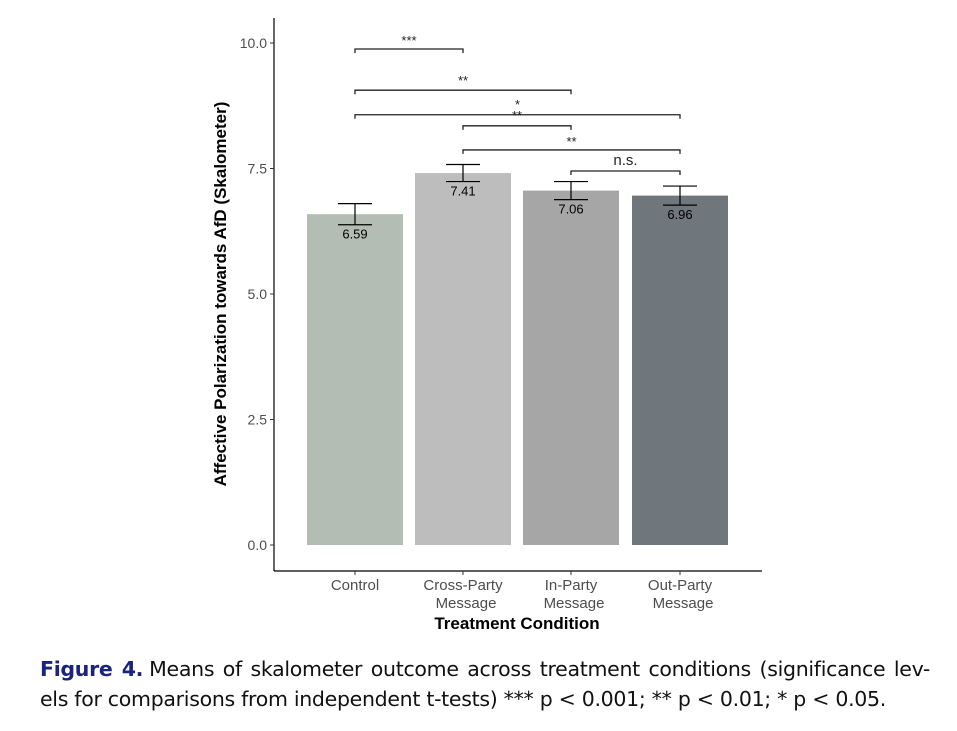  I want to click on data-label: 7.06, so click(570, 209).